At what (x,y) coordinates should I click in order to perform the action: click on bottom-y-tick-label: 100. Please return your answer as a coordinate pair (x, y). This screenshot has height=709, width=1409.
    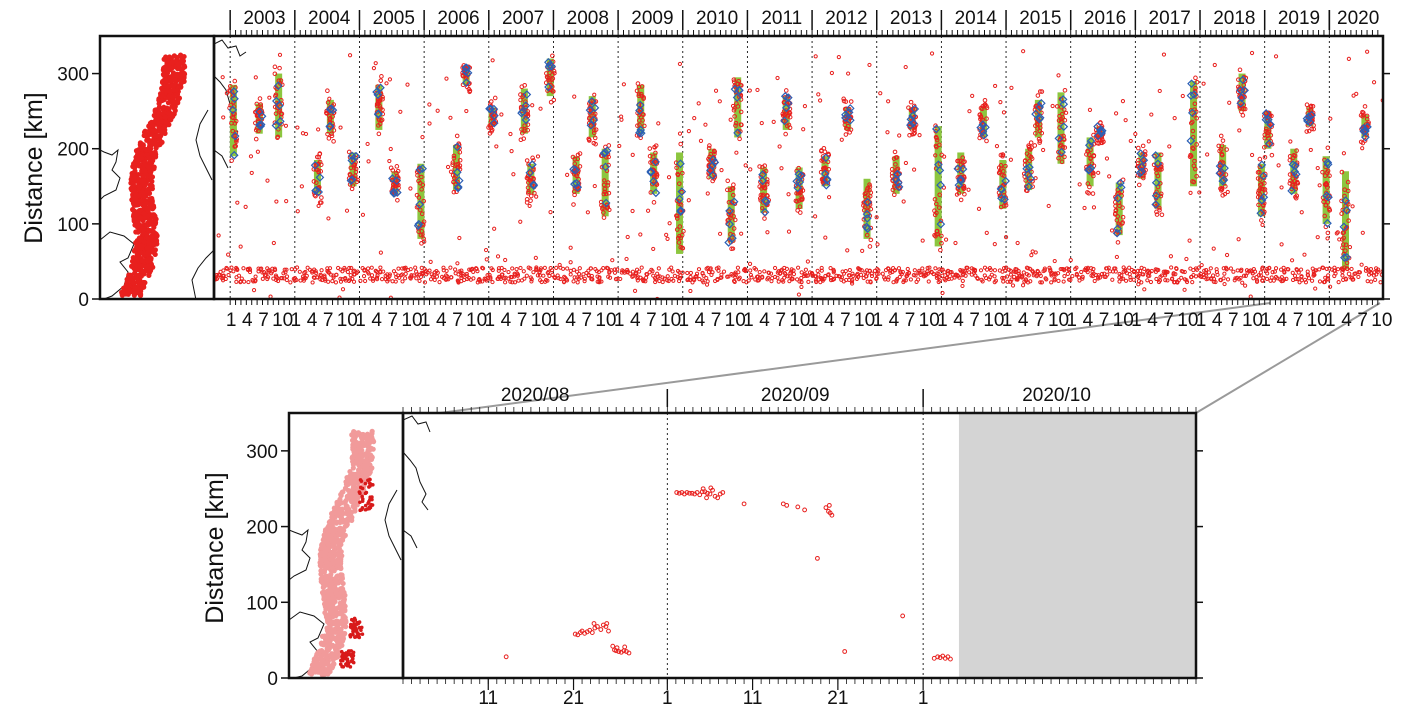
    Looking at the image, I should click on (262, 603).